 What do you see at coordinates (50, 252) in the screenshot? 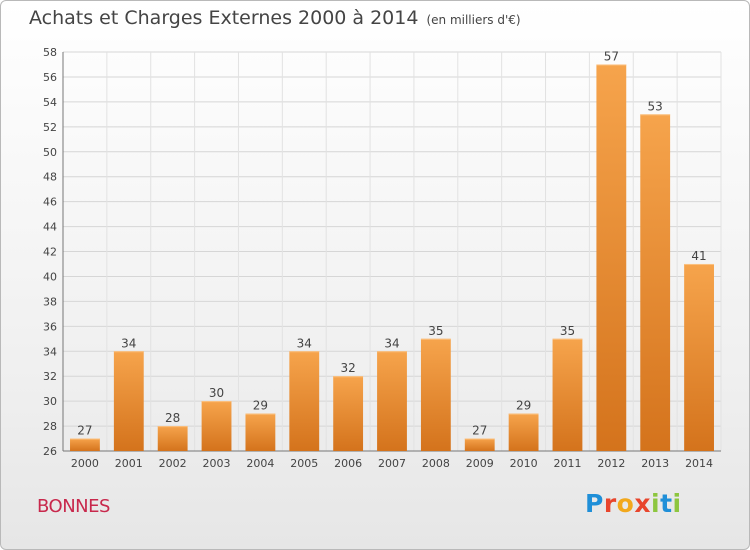
I see `y-tick-label: 42` at bounding box center [50, 252].